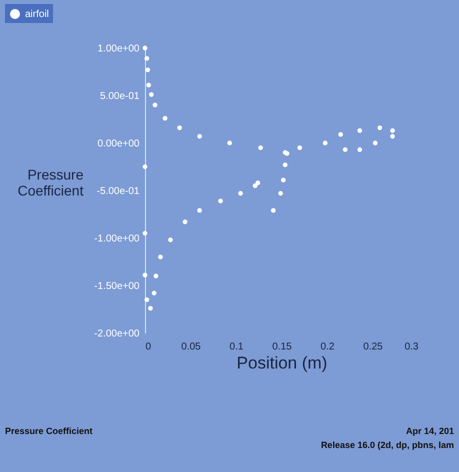  Describe the element at coordinates (49, 431) in the screenshot. I see `text: Pressure Coefficient` at that location.